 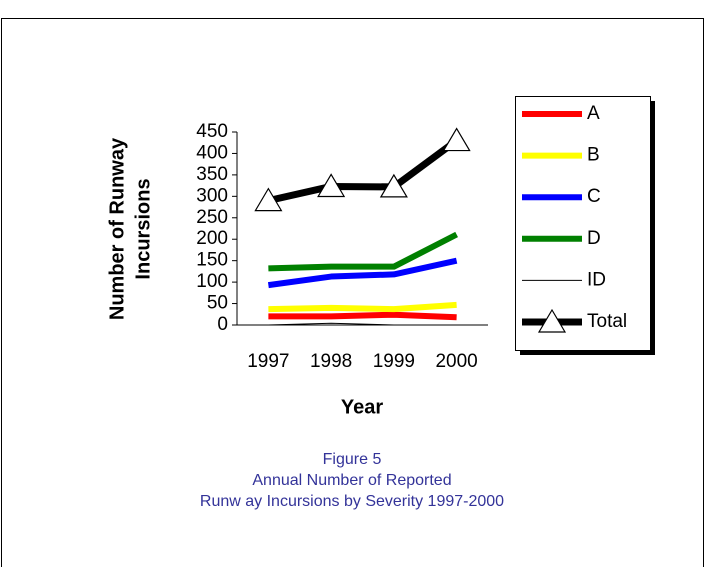 I want to click on y-tick-label: 350, so click(x=212, y=174).